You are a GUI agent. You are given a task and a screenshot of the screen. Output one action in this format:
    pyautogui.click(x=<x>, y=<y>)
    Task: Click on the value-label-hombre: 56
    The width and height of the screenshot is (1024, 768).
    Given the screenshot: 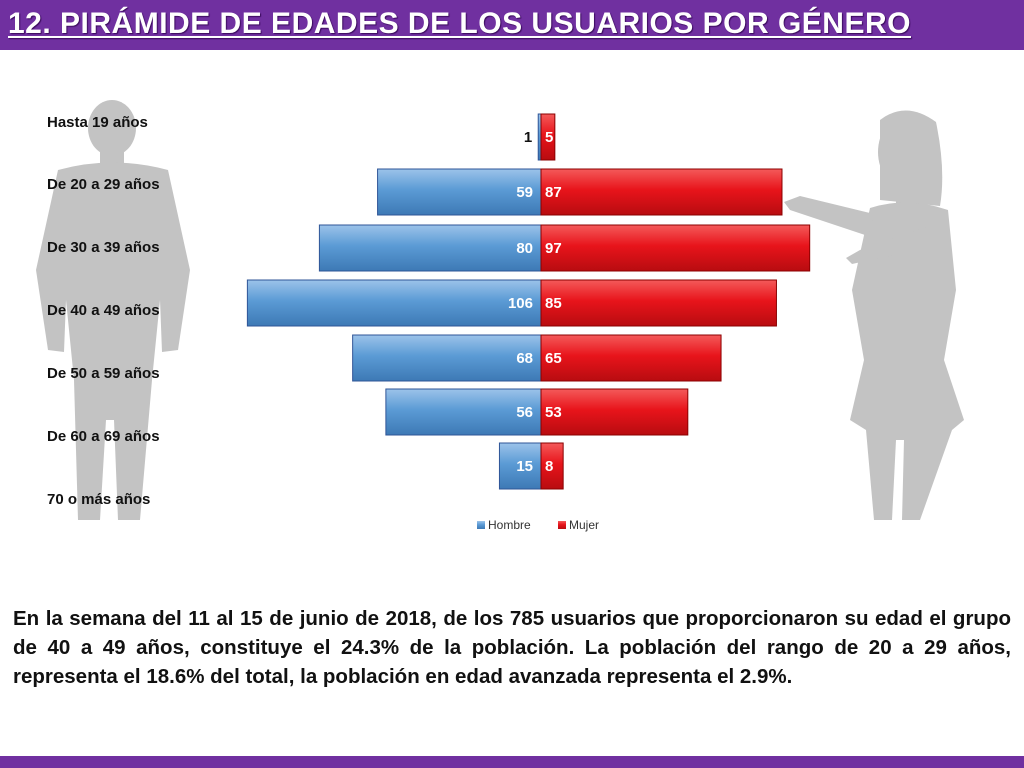 What is the action you would take?
    pyautogui.click(x=524, y=412)
    